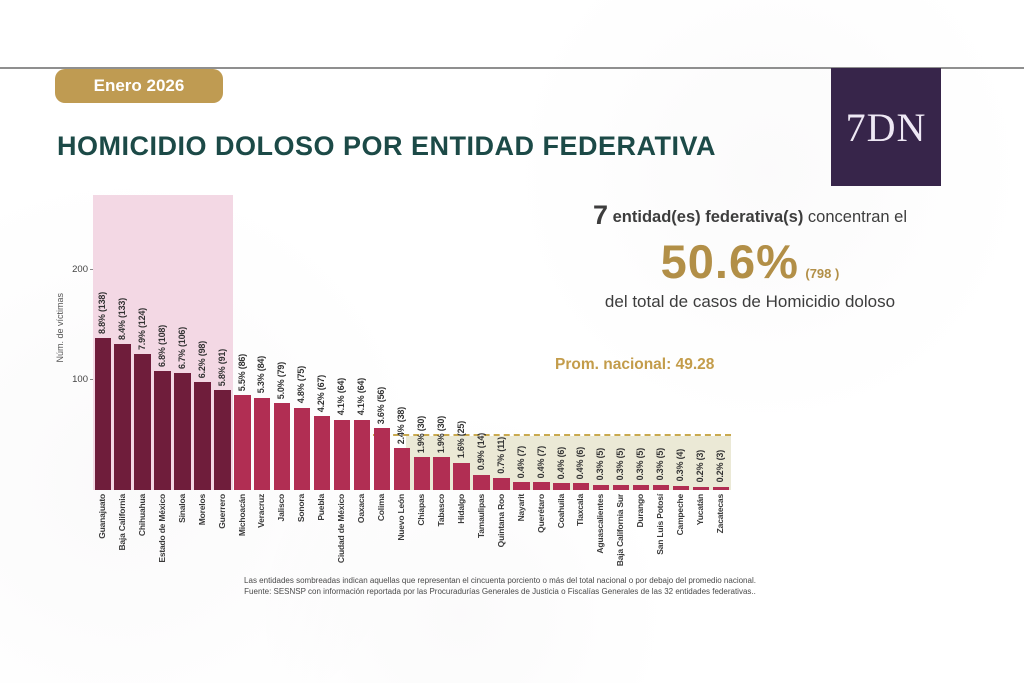 The height and width of the screenshot is (683, 1024). What do you see at coordinates (80, 269) in the screenshot?
I see `y-axis-tick-200: 200` at bounding box center [80, 269].